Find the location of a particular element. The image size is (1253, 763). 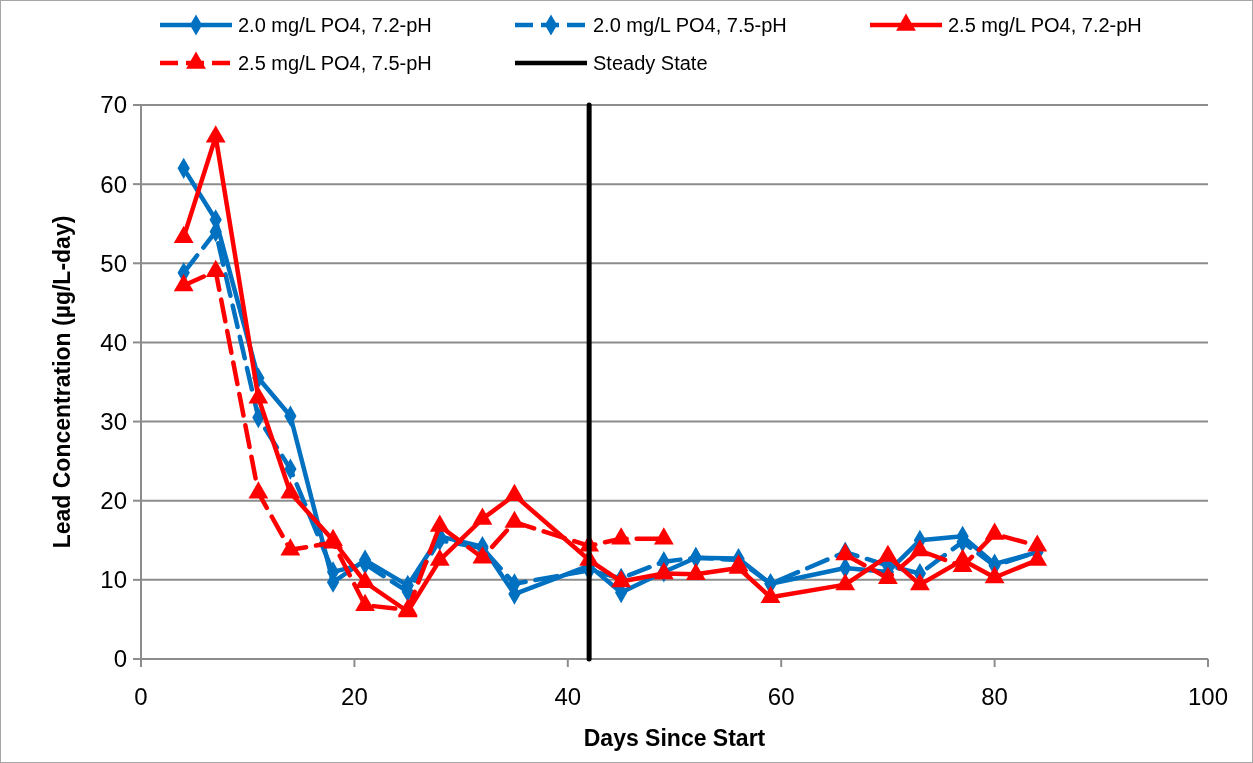

y-tick-label: 30 is located at coordinates (113, 421).